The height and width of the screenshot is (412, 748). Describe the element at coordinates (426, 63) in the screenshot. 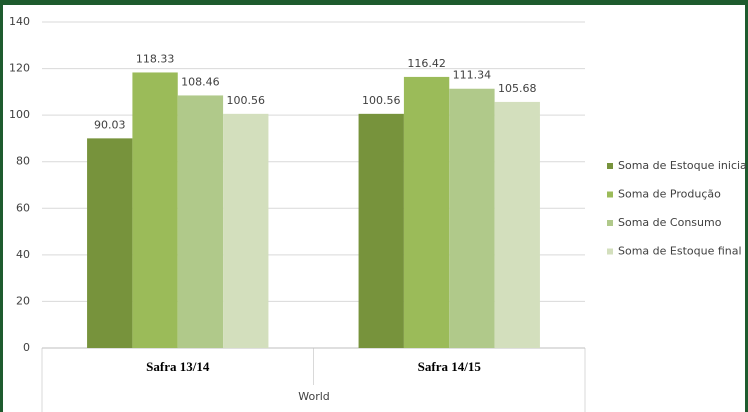

I see `data-label: 116.42` at that location.